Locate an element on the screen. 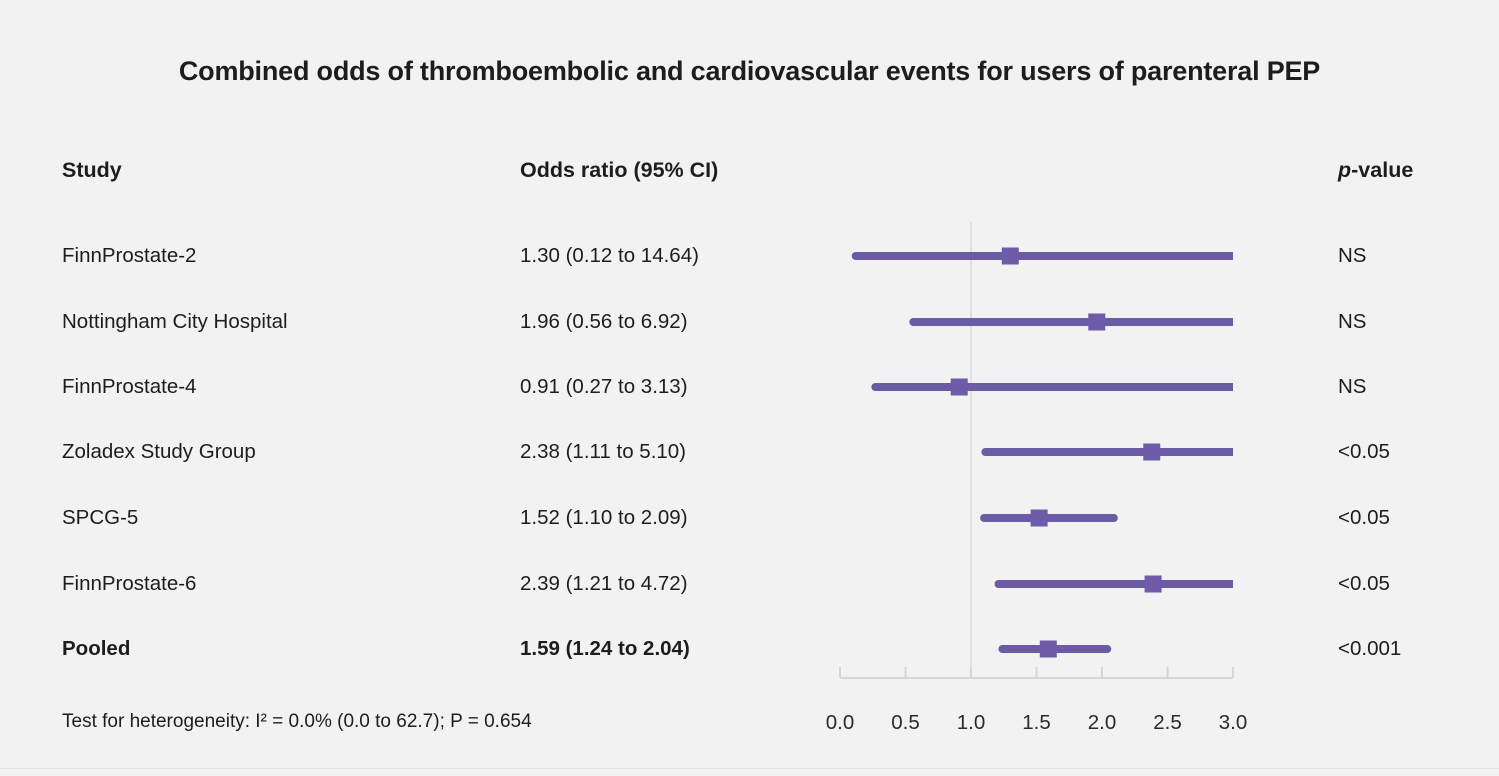 This screenshot has width=1499, height=776. study-name: FinnProstate-4 is located at coordinates (129, 386).